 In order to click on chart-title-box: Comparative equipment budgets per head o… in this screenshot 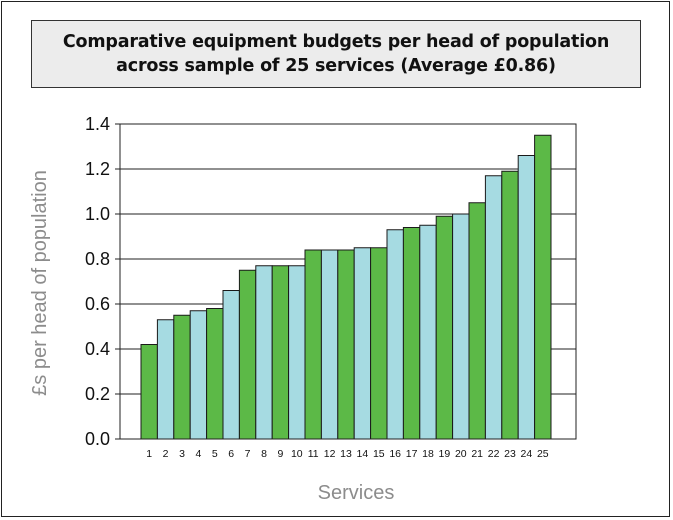, I will do `click(336, 54)`.